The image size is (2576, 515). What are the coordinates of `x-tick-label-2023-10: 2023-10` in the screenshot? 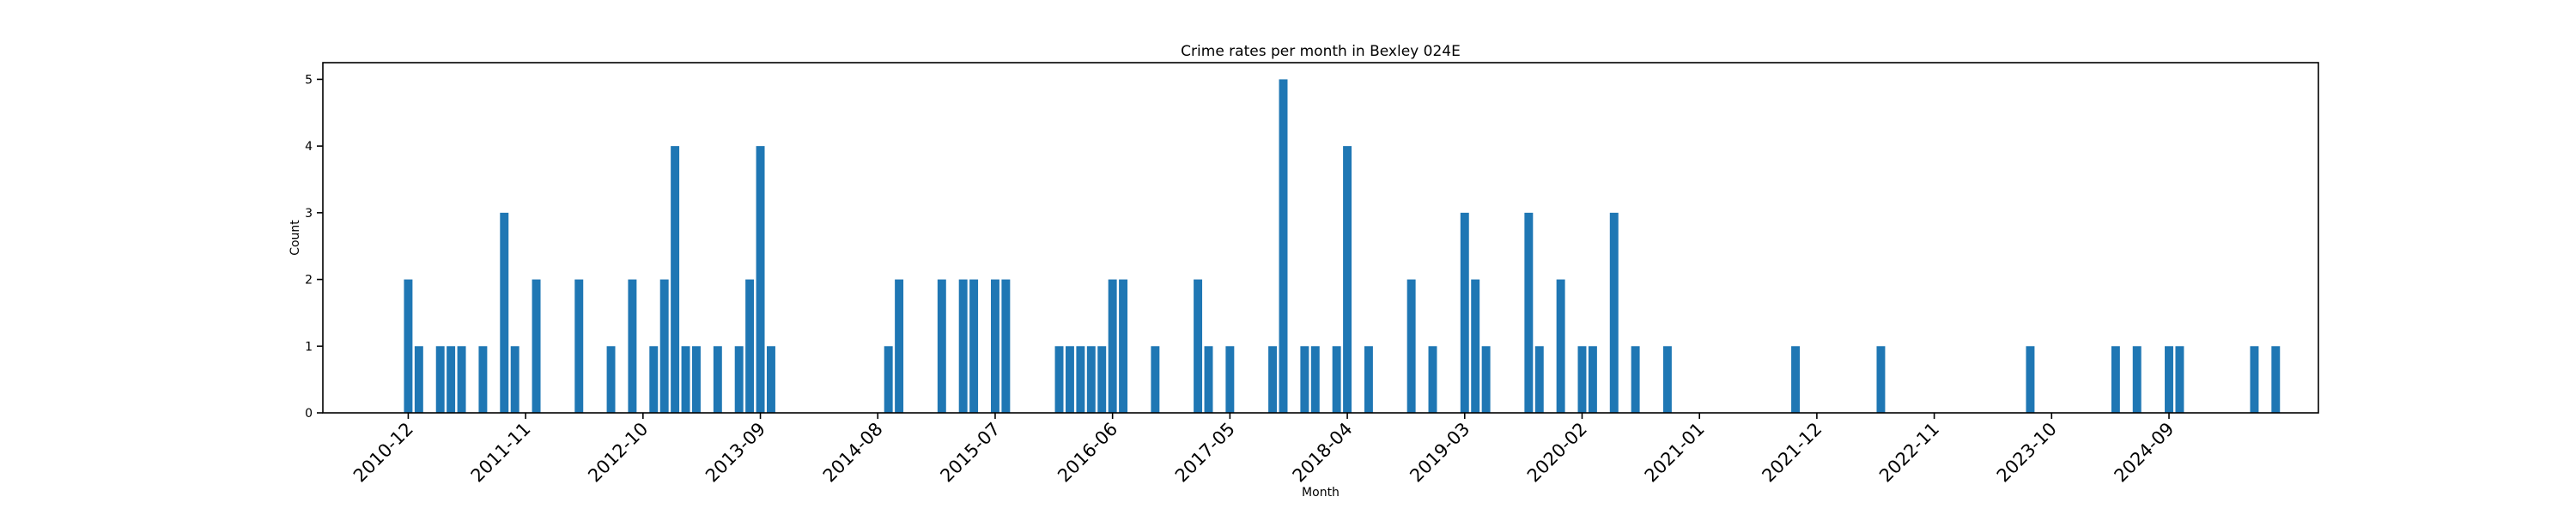 It's located at (2027, 453).